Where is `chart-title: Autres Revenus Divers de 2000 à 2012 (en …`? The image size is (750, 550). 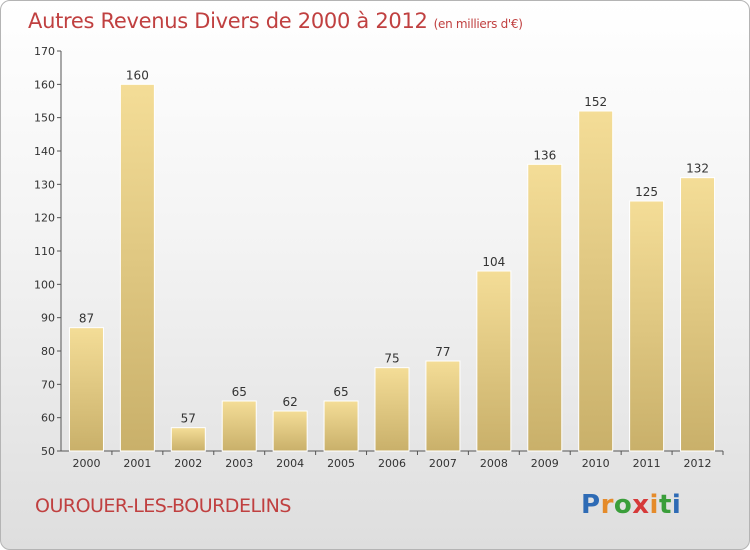 chart-title: Autres Revenus Divers de 2000 à 2012 (en … is located at coordinates (275, 21).